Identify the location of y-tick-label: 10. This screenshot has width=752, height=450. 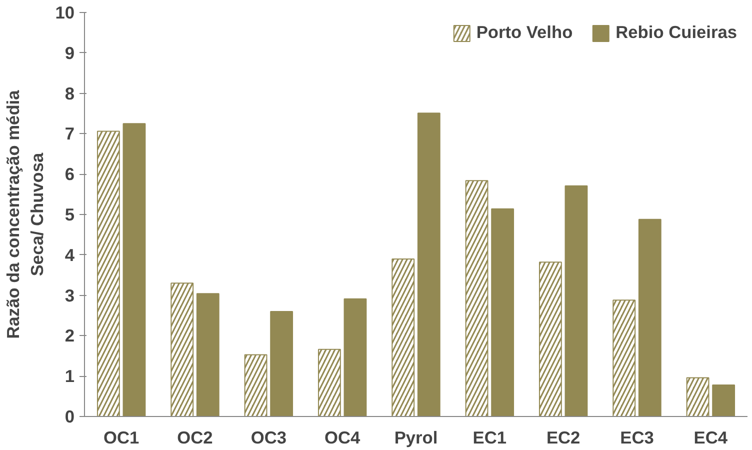
(65, 12).